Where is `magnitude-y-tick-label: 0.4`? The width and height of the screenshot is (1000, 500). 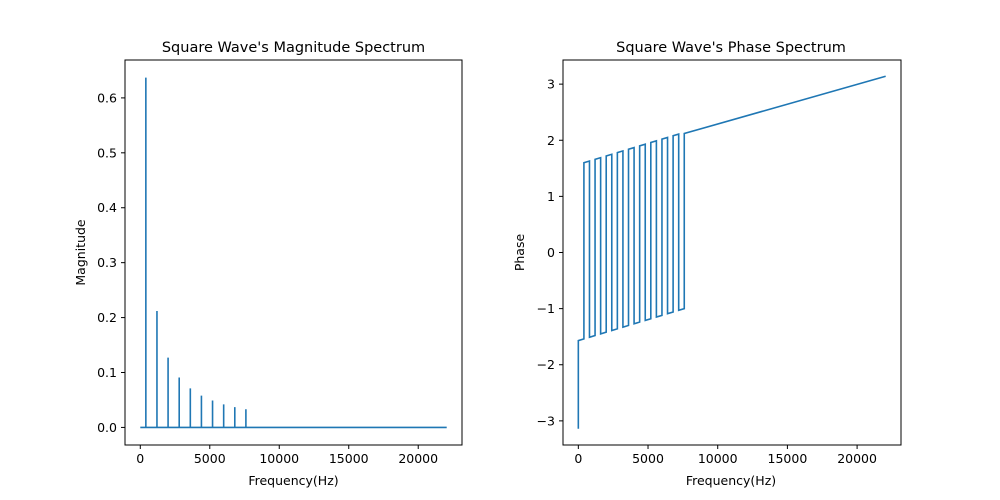 magnitude-y-tick-label: 0.4 is located at coordinates (107, 207).